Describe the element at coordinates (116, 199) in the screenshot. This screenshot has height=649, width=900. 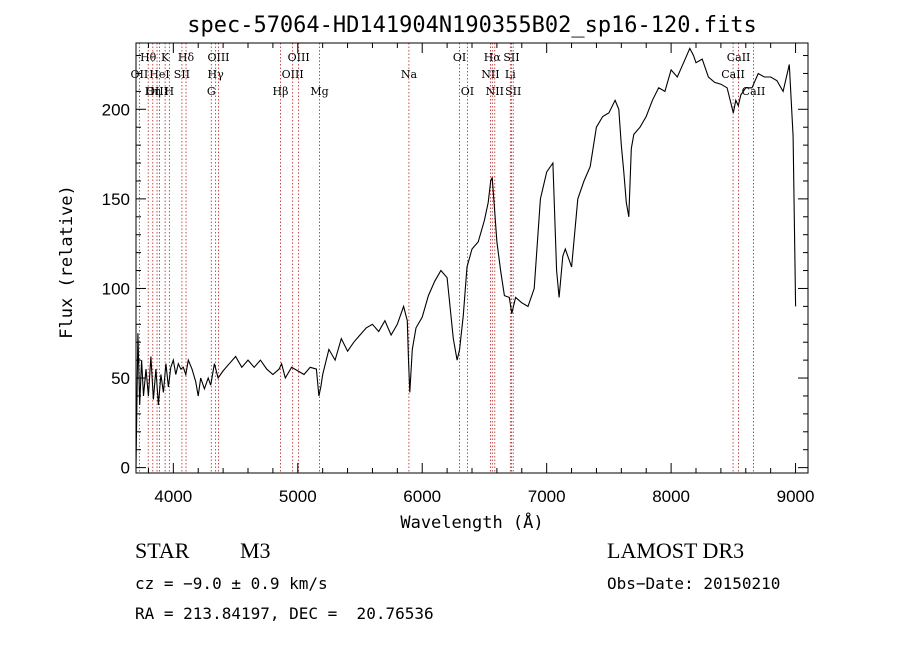
I see `y-tick-label: 150` at that location.